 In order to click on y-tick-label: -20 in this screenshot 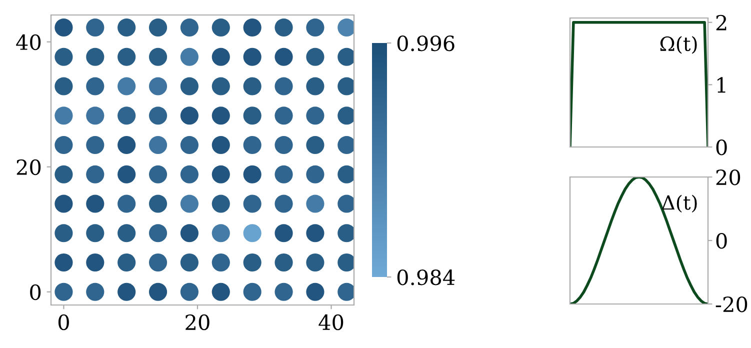, I will do `click(732, 304)`.